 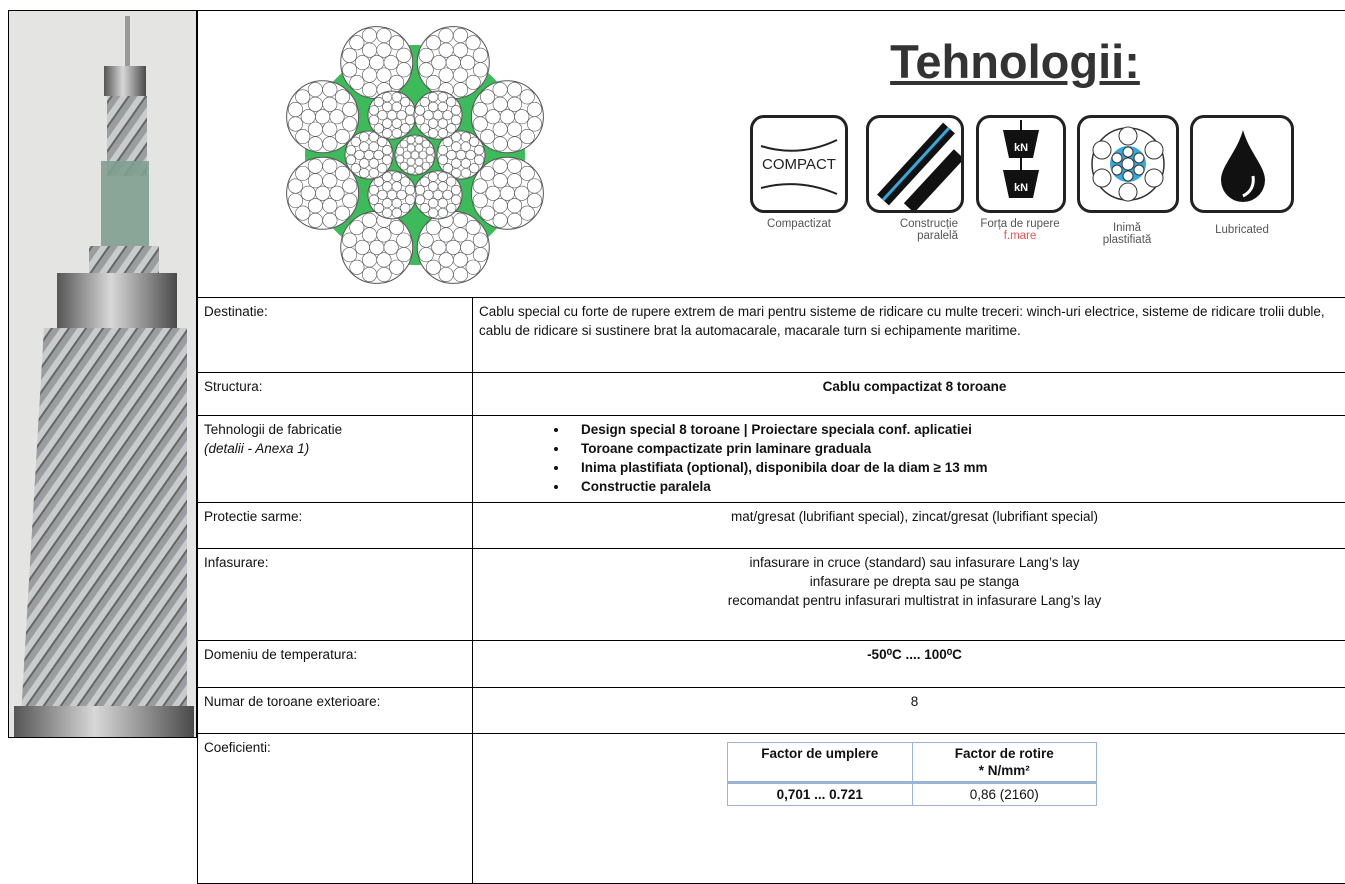 I want to click on icon-symbol: kN, so click(x=1021, y=188).